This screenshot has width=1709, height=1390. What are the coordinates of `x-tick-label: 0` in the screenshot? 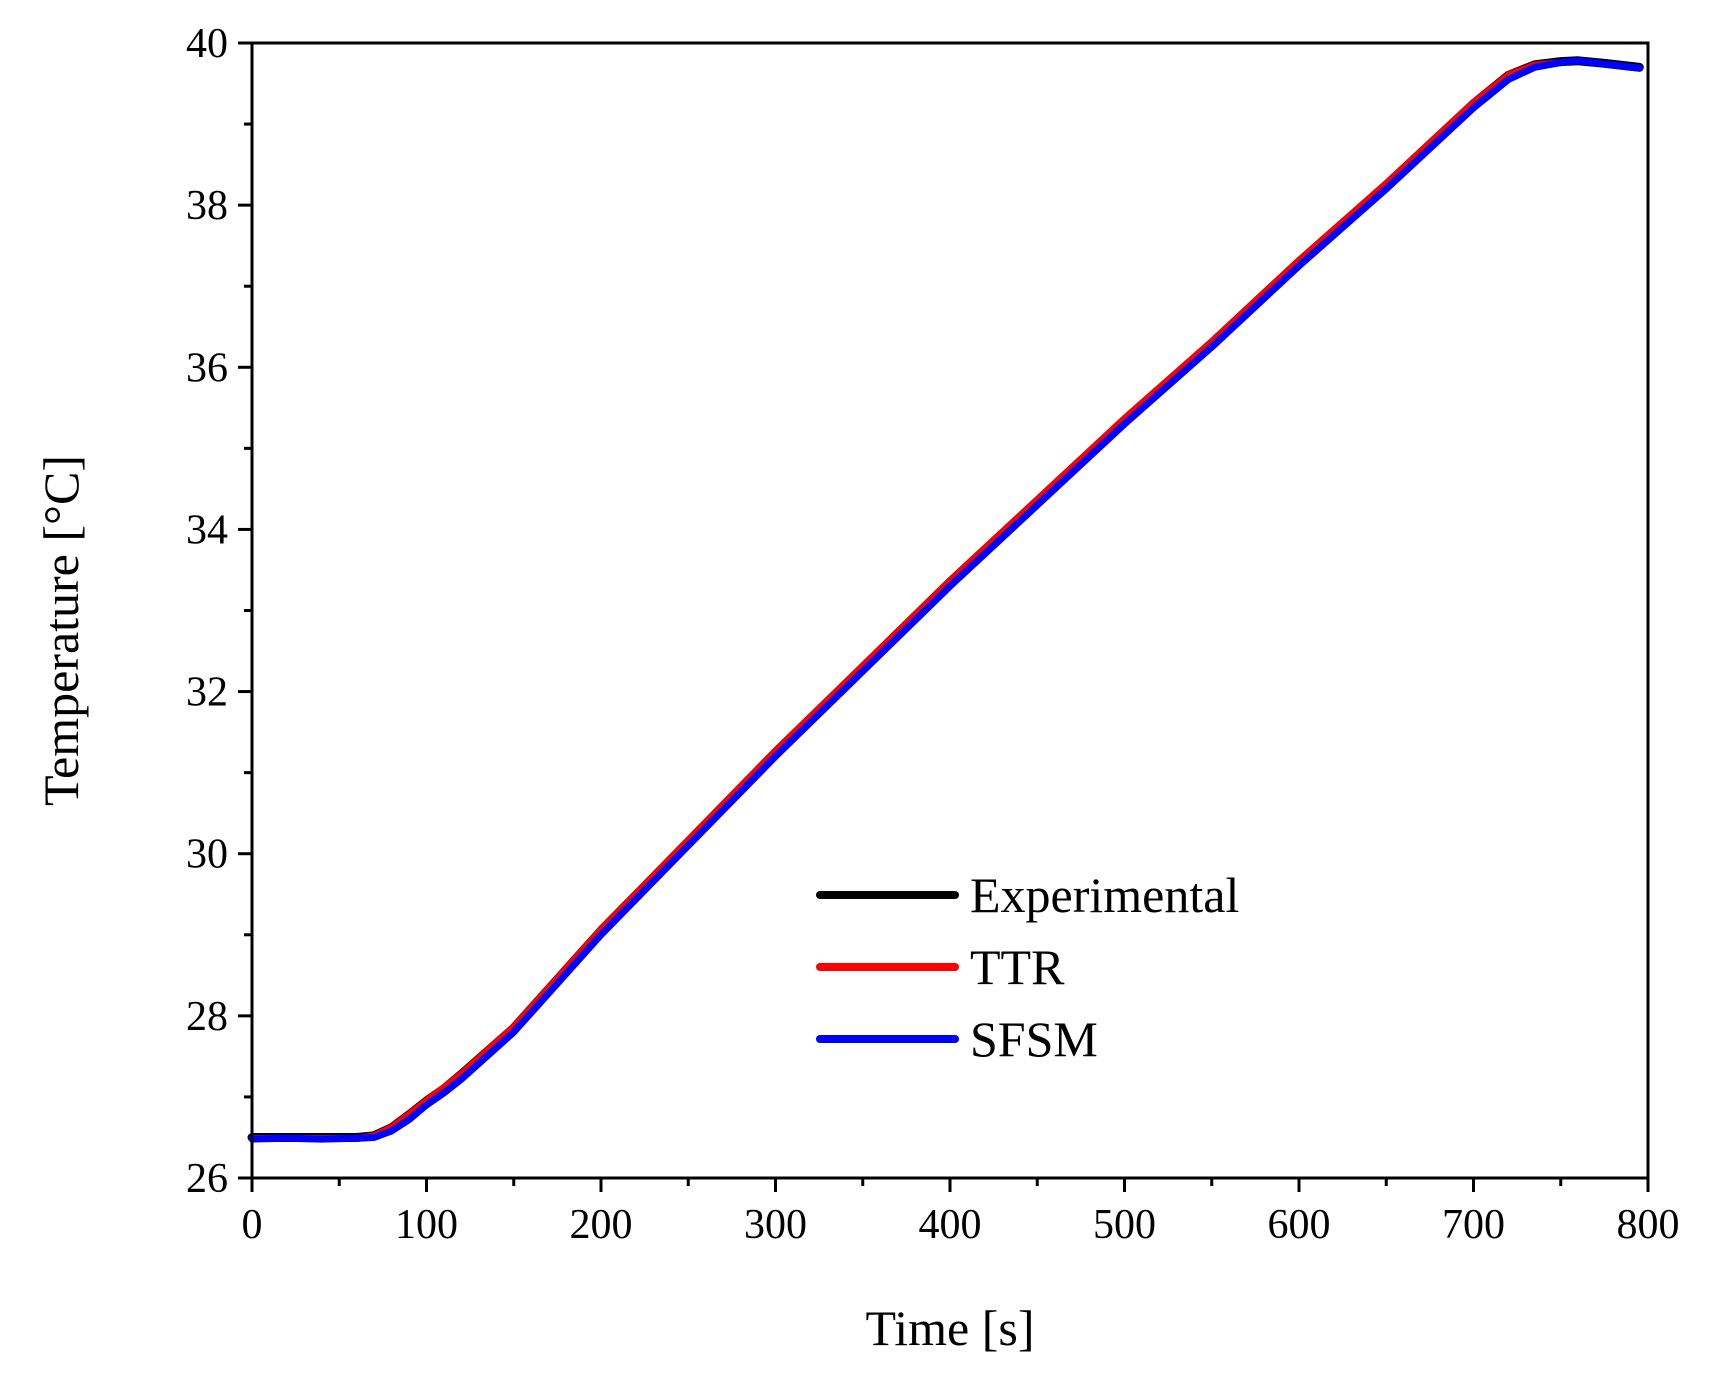 It's located at (252, 1225).